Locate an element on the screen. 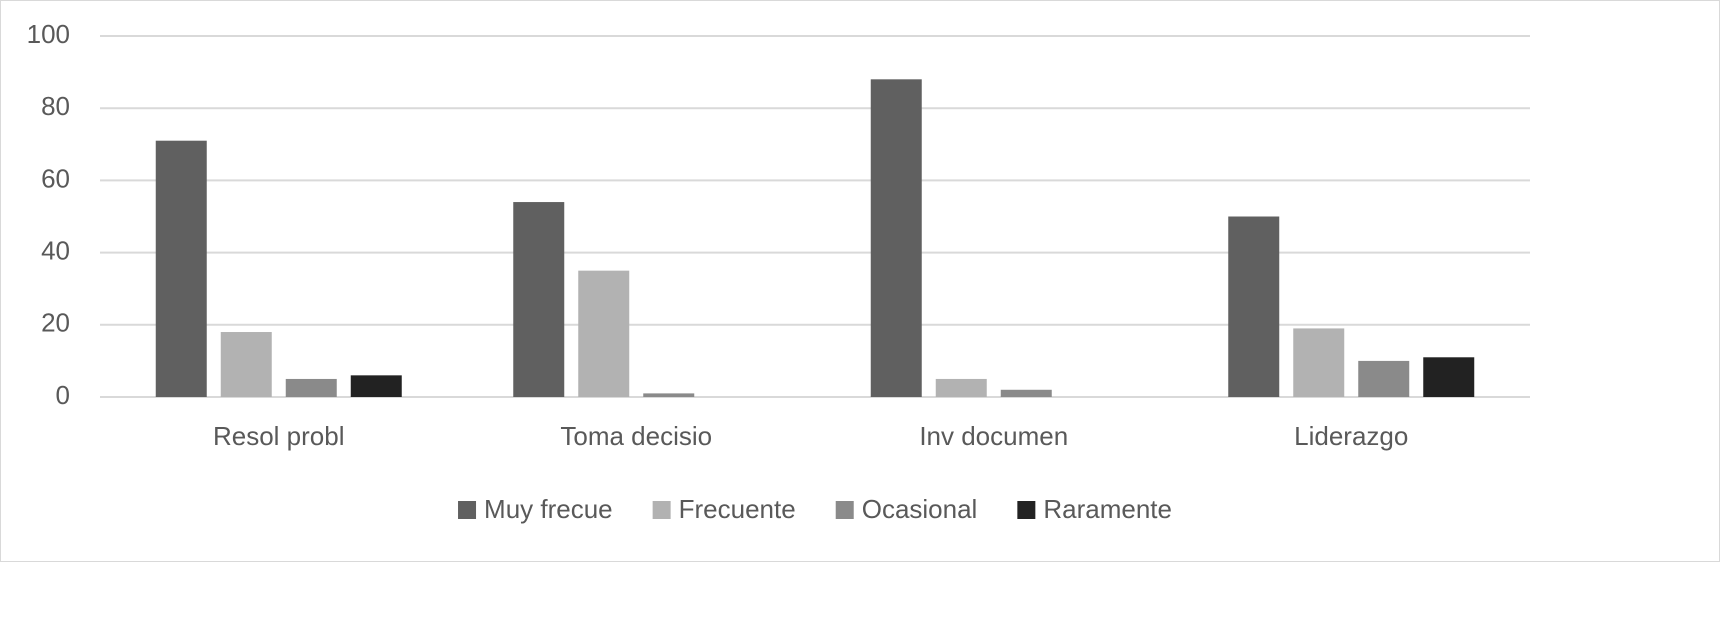 The image size is (1721, 619). x-tick-label: Liderazgo is located at coordinates (1351, 436).